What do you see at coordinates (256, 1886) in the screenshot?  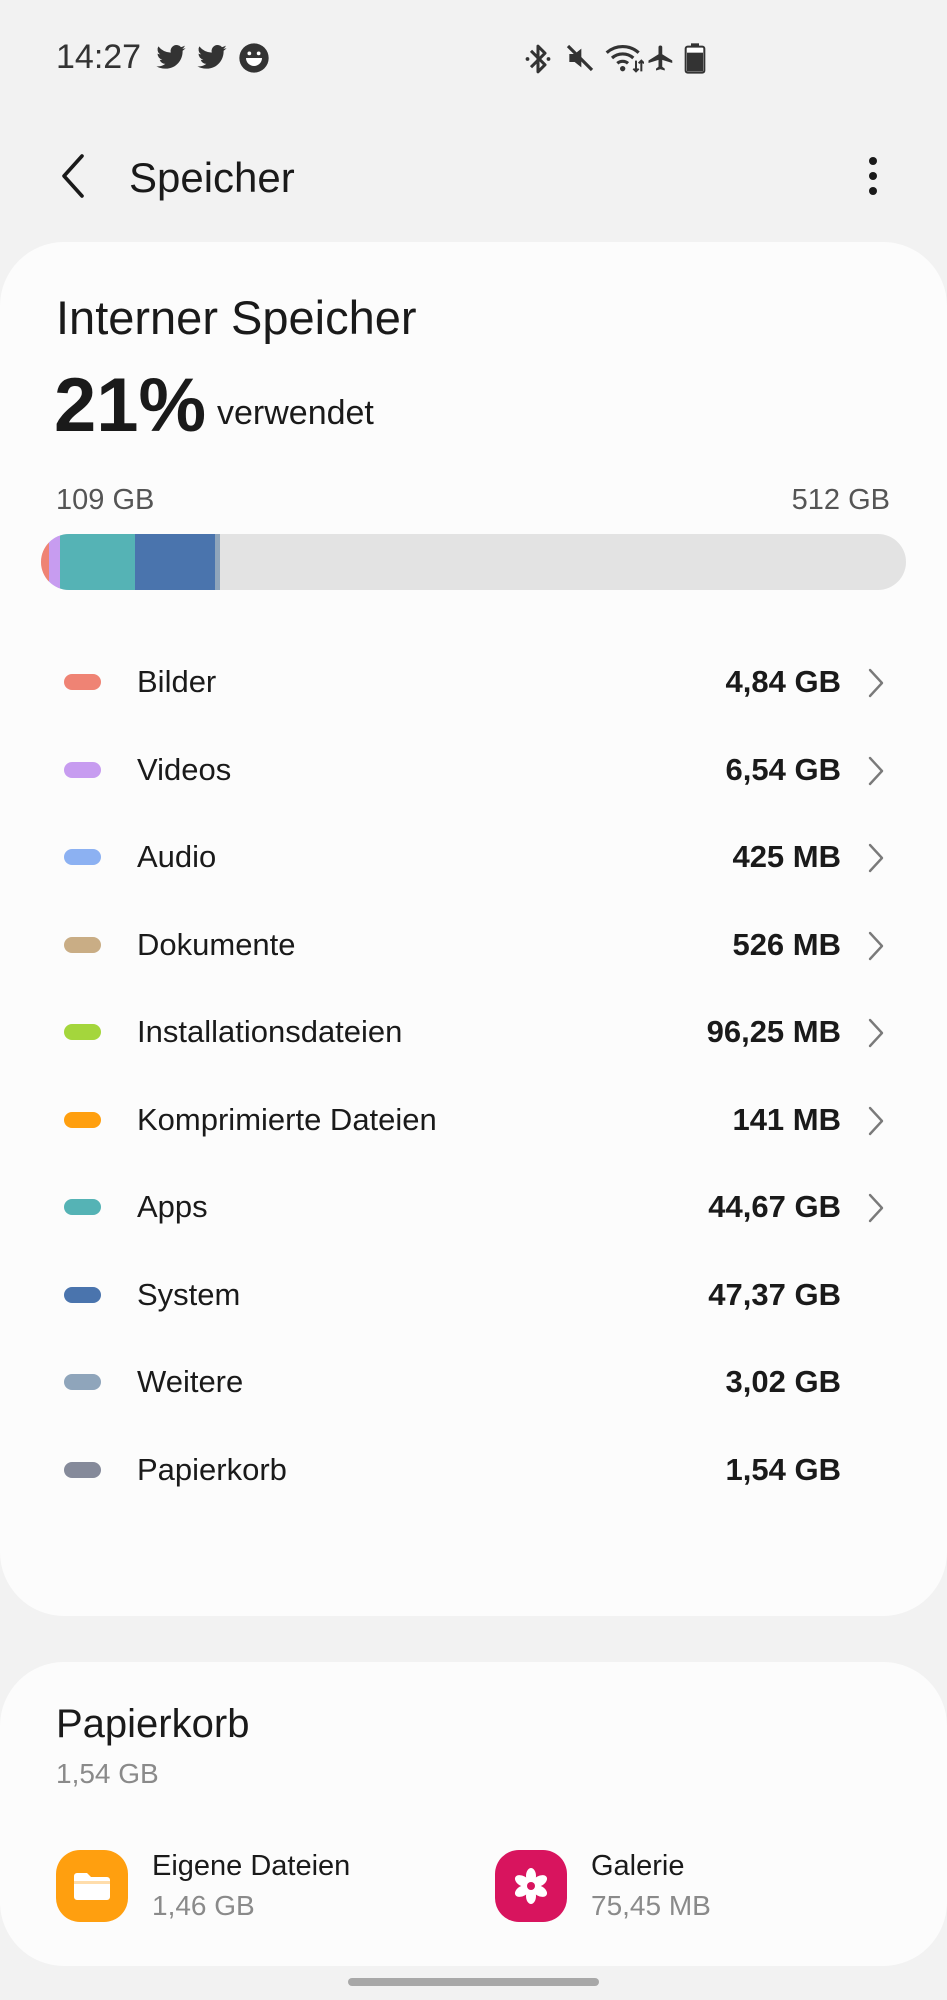 I see `trash-item-my-files: Eigene Dateien 1,46 GB` at bounding box center [256, 1886].